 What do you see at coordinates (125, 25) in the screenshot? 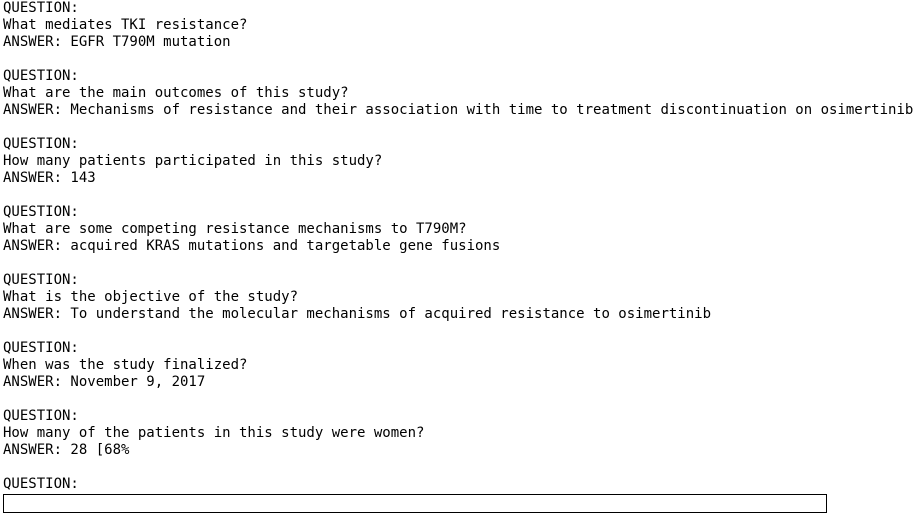
I see `question-text: What mediates TKI resistance?` at bounding box center [125, 25].